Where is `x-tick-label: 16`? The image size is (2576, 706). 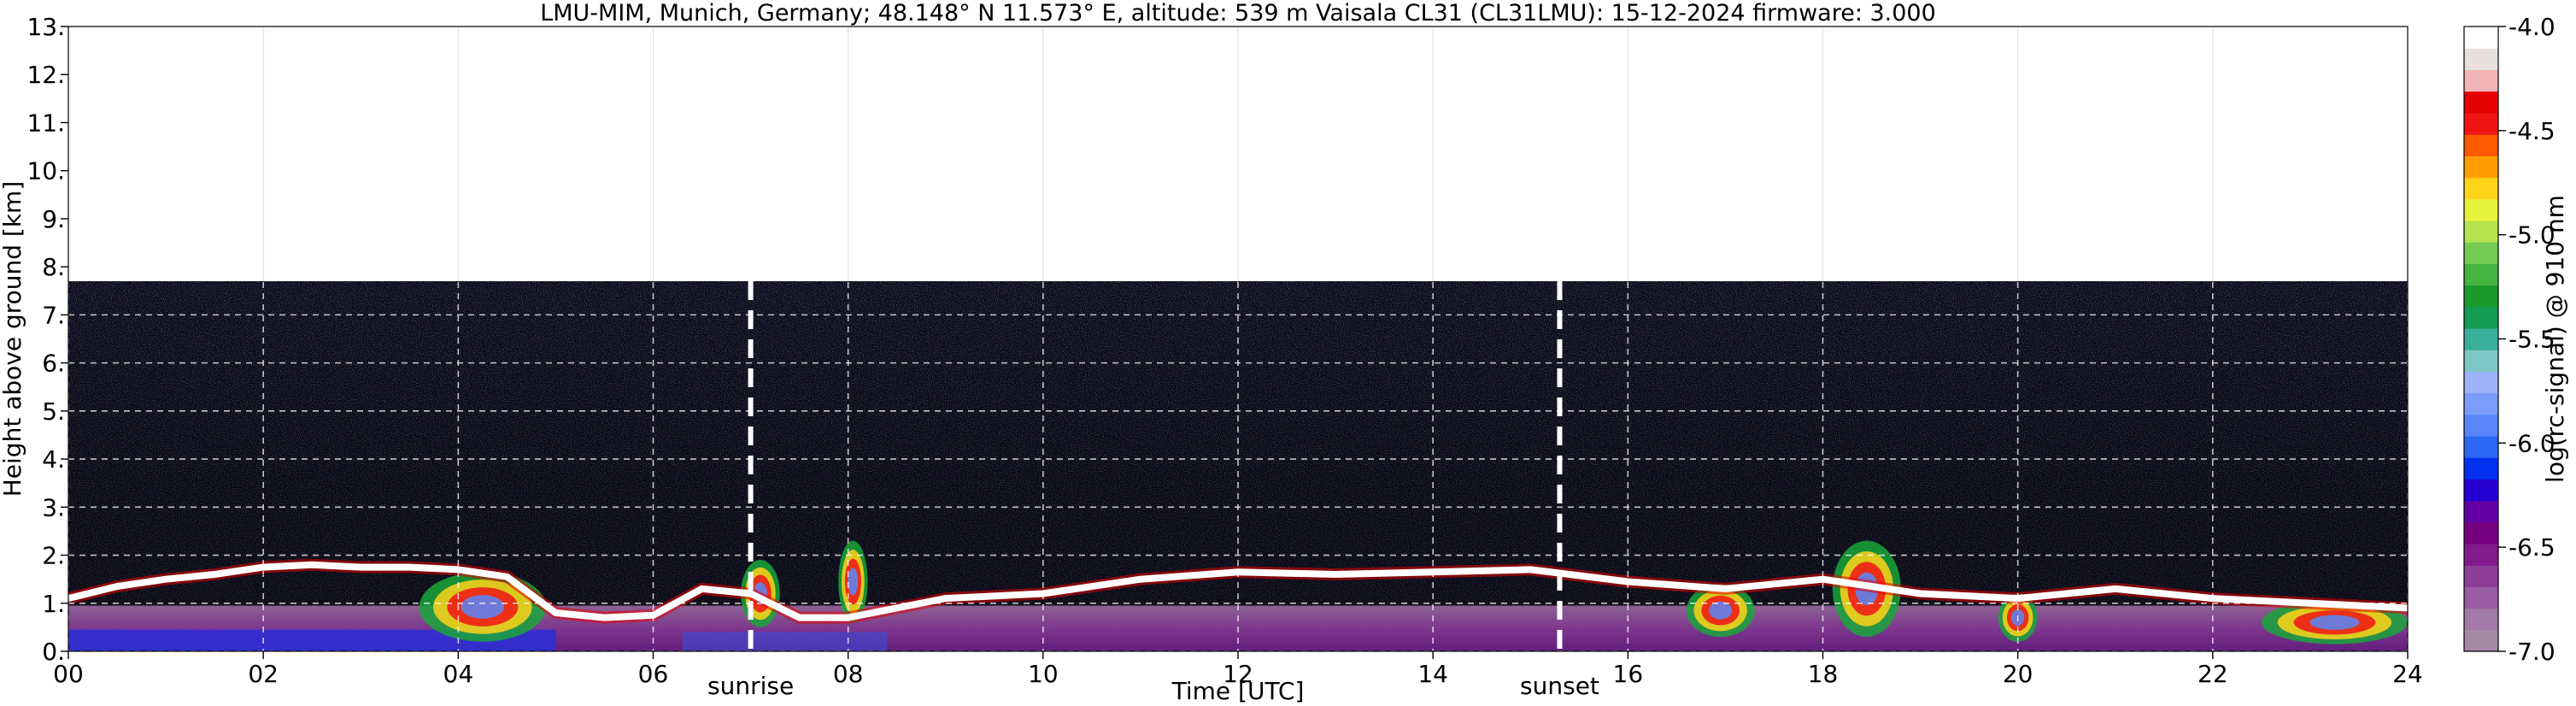
x-tick-label: 16 is located at coordinates (1628, 674).